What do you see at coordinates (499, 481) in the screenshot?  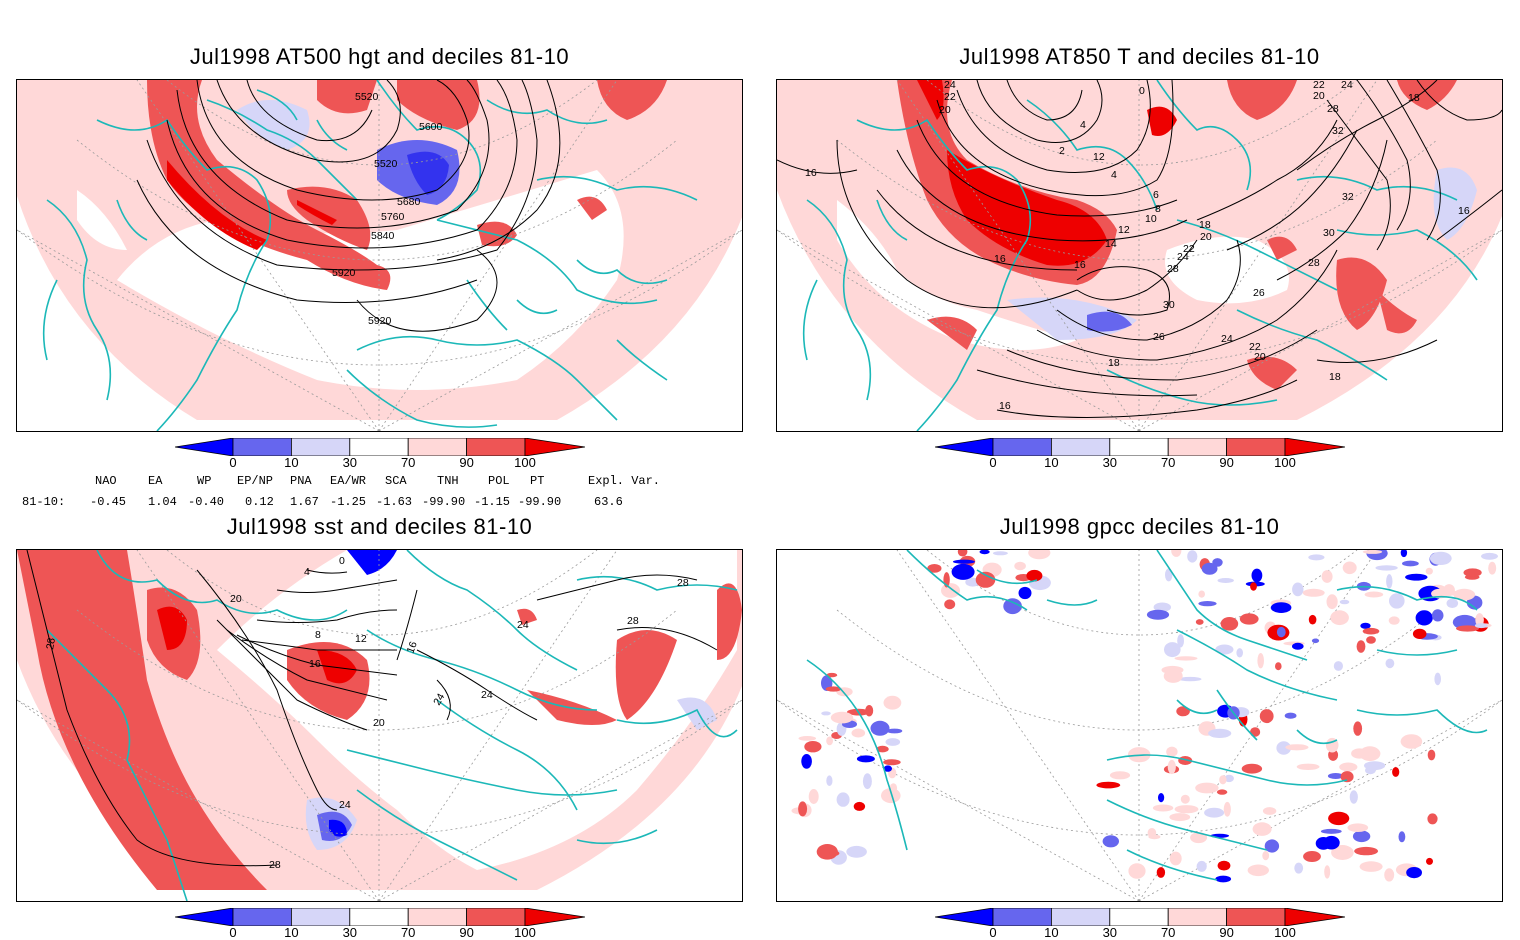 I see `tele-header: POL` at bounding box center [499, 481].